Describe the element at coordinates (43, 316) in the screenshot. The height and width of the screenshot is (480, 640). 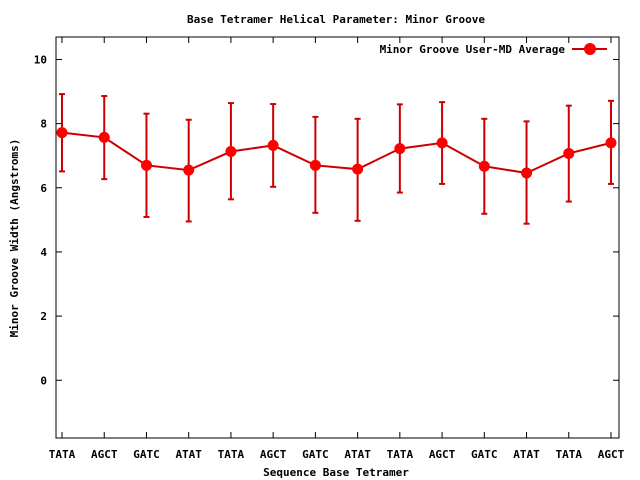
I see `y-tick-label: 2` at that location.